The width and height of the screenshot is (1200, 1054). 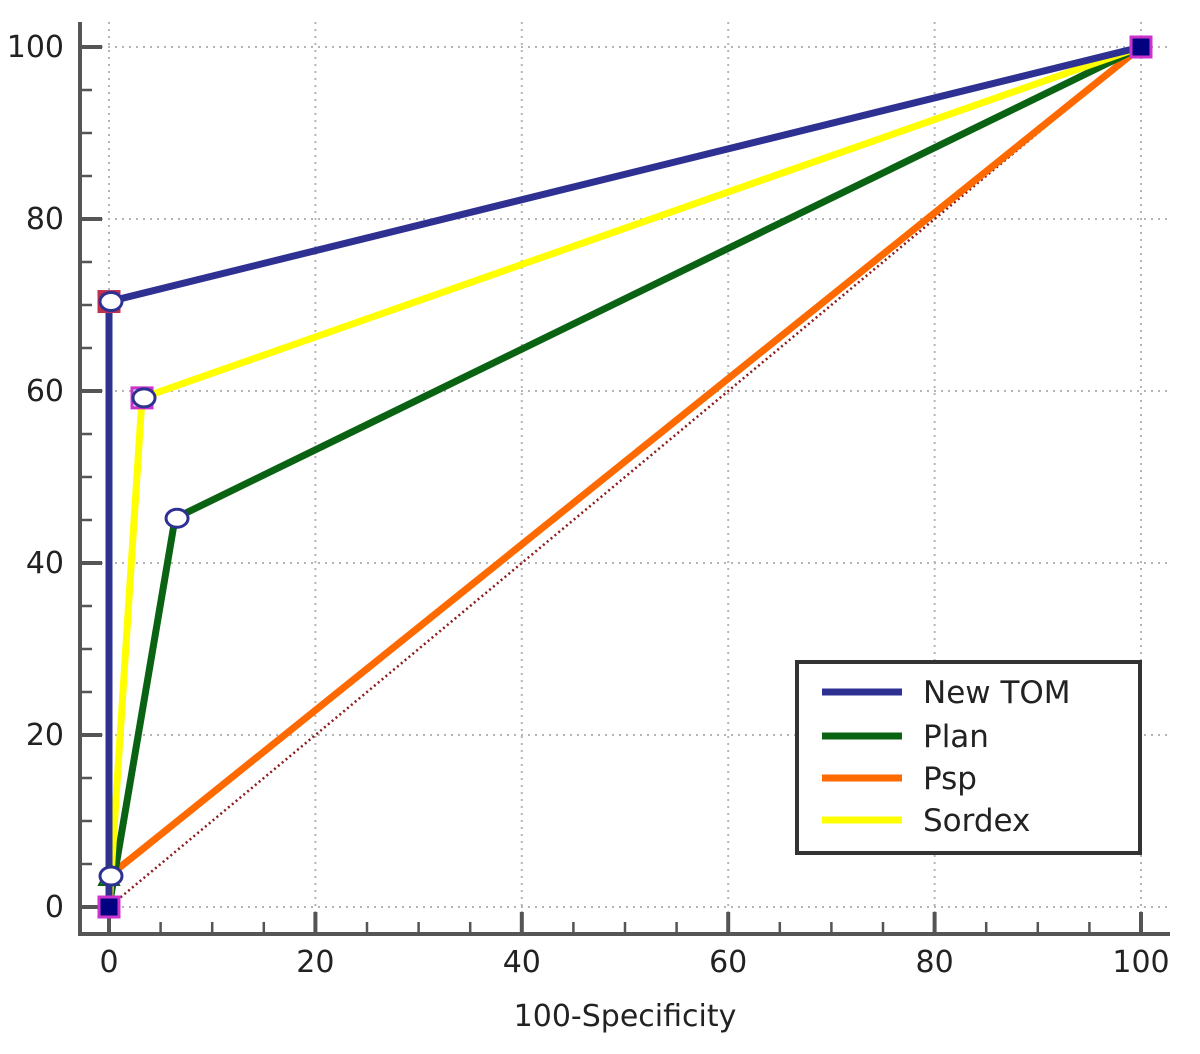 What do you see at coordinates (728, 962) in the screenshot?
I see `x-tick-label: 60` at bounding box center [728, 962].